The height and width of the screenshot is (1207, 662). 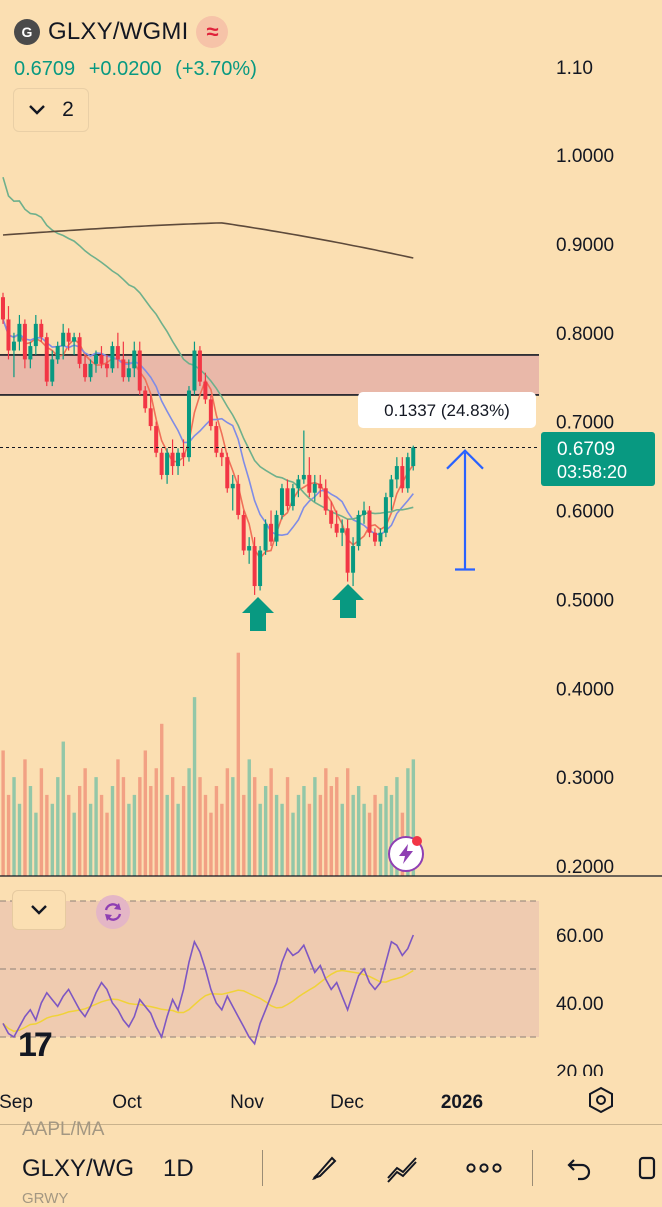 What do you see at coordinates (78, 1168) in the screenshot?
I see `bottom-symbol-button: GLXY/WG` at bounding box center [78, 1168].